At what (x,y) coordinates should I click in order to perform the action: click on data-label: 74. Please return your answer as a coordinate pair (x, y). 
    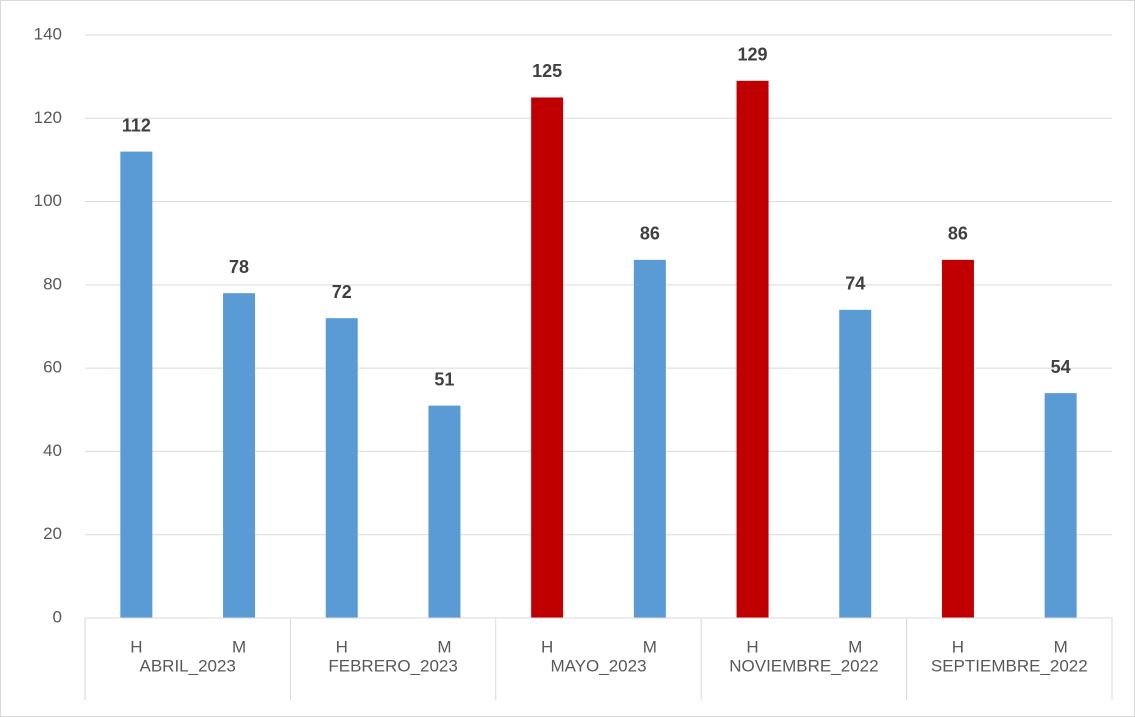
    Looking at the image, I should click on (855, 284).